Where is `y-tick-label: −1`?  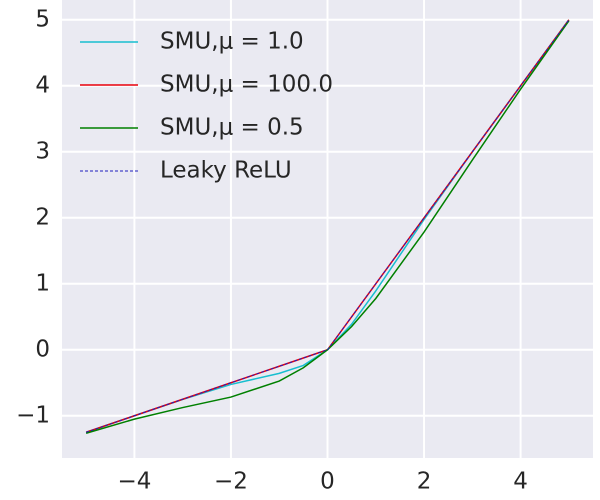 y-tick-label: −1 is located at coordinates (33, 415).